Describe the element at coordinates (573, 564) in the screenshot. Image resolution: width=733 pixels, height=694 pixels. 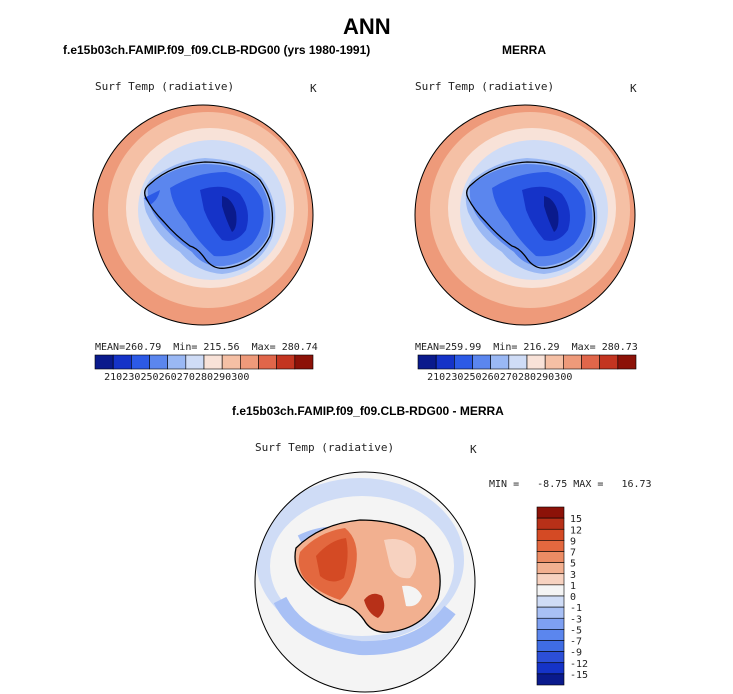
I see `colorbar-3-tick-label: 5` at that location.